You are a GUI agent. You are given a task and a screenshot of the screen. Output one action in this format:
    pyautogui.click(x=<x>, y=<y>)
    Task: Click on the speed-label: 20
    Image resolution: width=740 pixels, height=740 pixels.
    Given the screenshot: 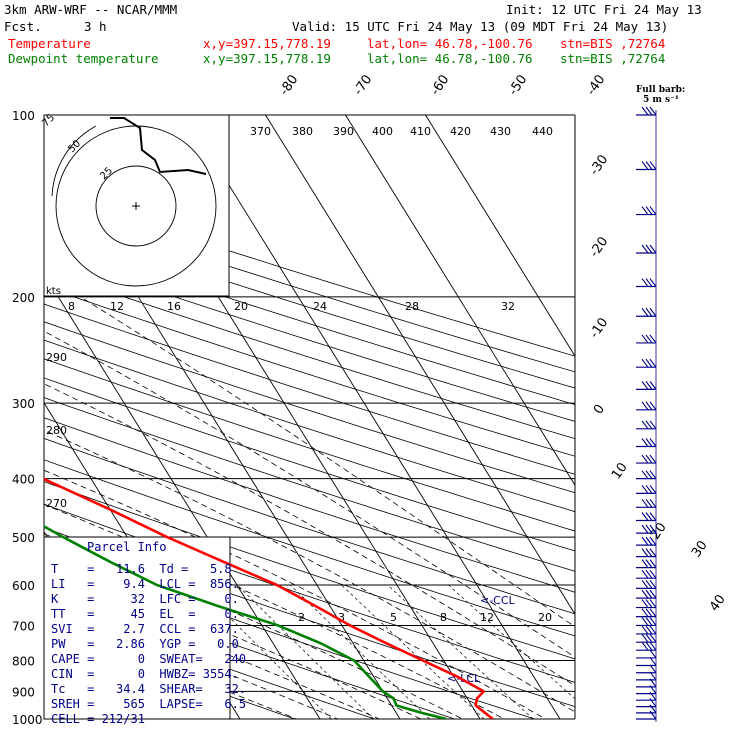 What is the action you would take?
    pyautogui.click(x=241, y=306)
    